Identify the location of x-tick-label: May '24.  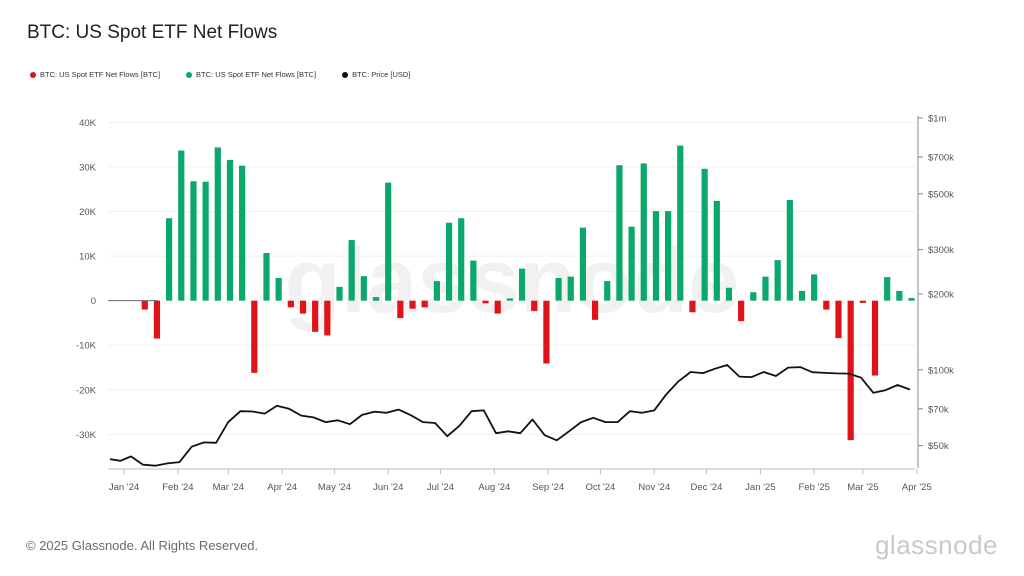
(334, 487).